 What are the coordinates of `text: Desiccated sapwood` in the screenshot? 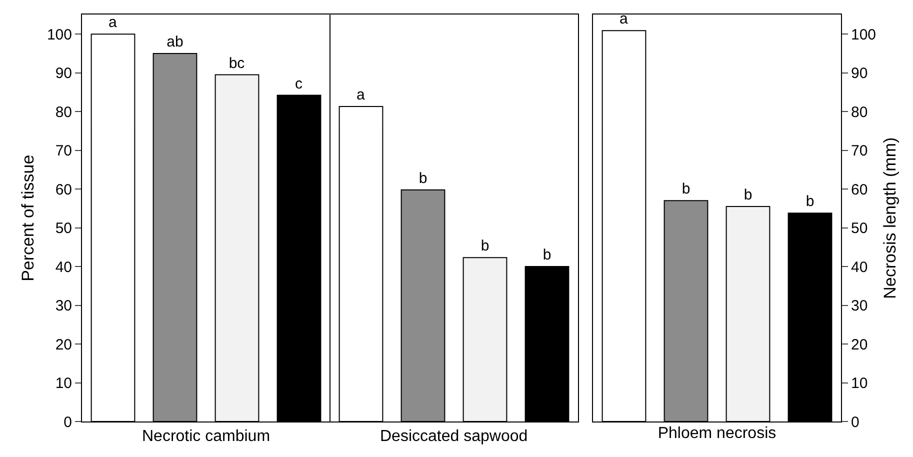 It's located at (454, 436).